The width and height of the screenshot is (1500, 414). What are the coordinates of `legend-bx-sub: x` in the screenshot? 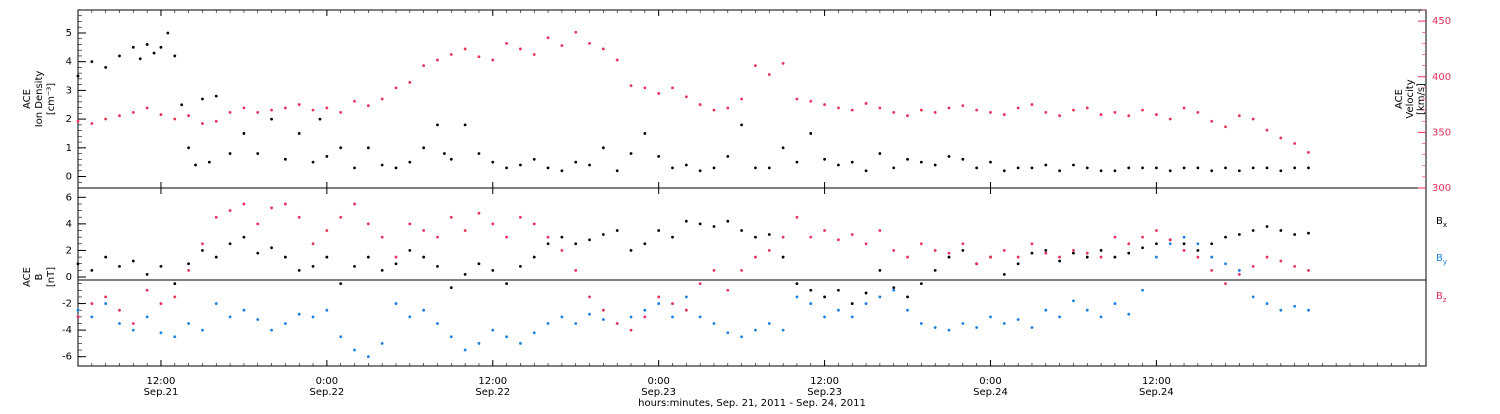 It's located at (1445, 225).